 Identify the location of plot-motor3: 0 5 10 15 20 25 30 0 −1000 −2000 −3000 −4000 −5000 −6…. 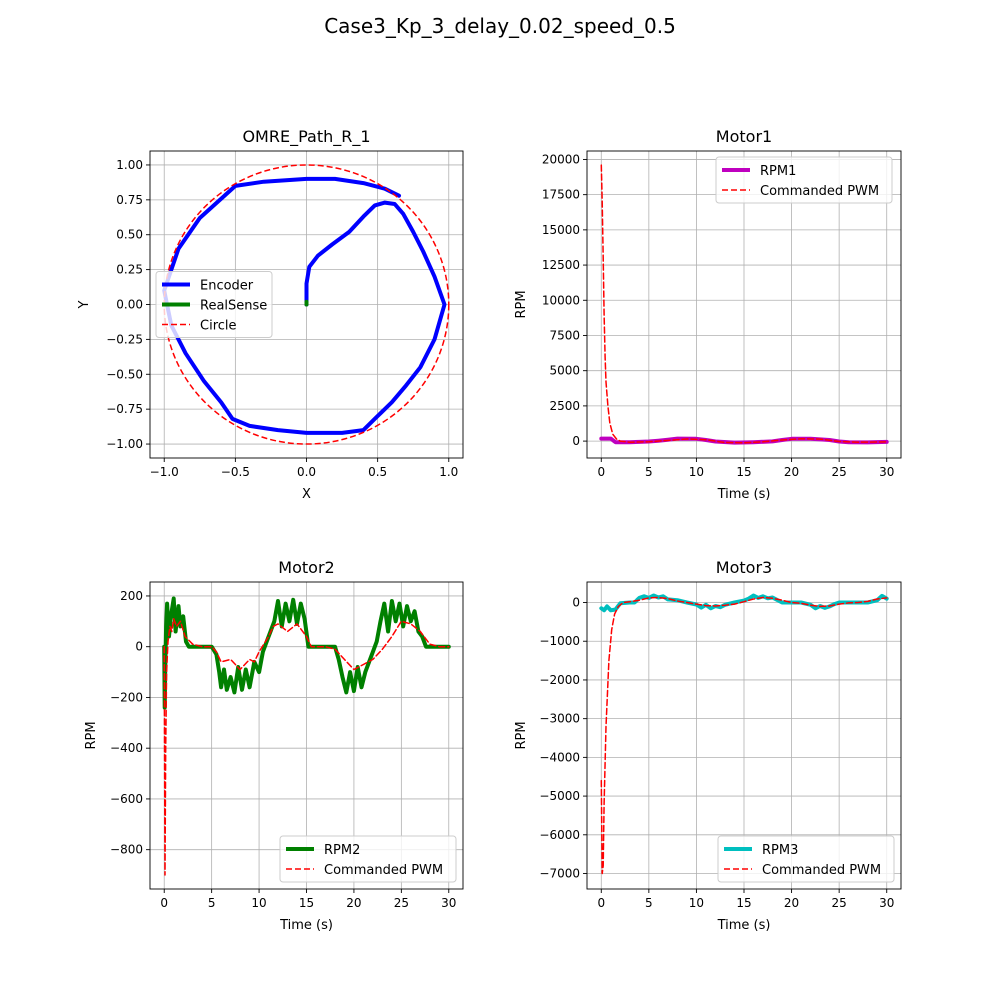
(708, 745).